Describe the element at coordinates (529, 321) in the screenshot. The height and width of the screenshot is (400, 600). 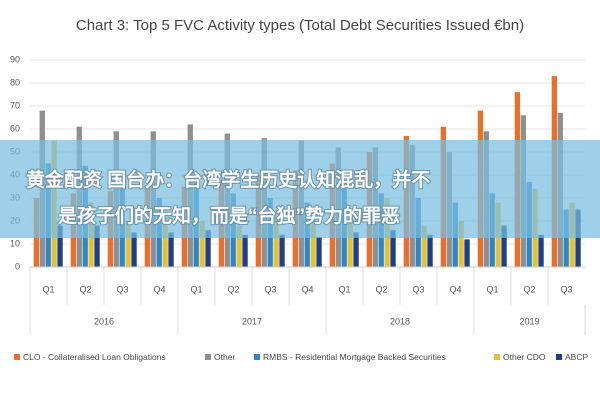
I see `x-group-label: 2019` at that location.